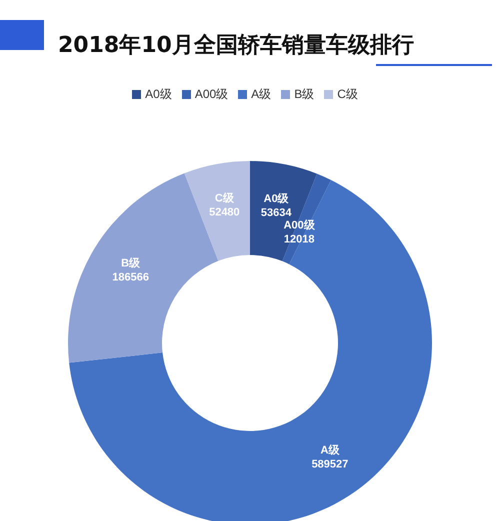  What do you see at coordinates (304, 94) in the screenshot?
I see `legend-label: B级` at bounding box center [304, 94].